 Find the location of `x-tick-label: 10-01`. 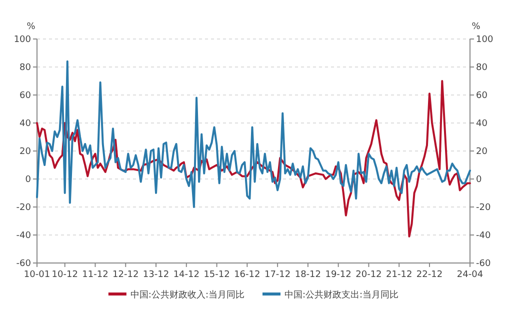

x-tick-label: 10-01 is located at coordinates (37, 275).